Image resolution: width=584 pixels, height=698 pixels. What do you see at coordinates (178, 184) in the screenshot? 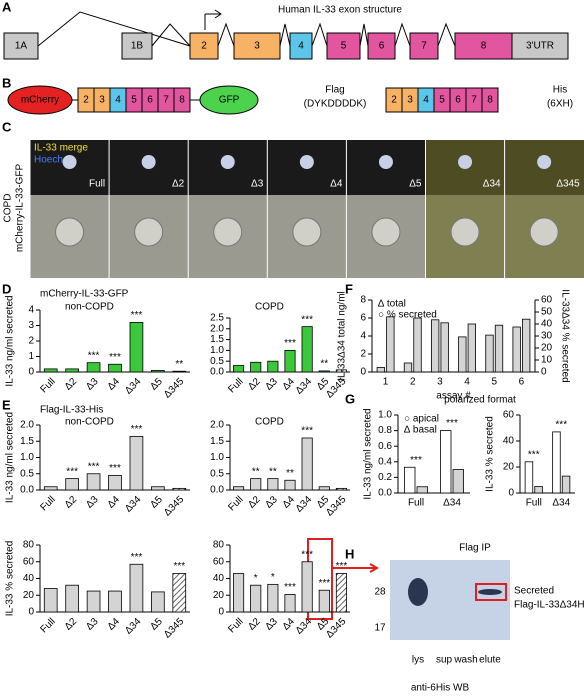
I see `image-label: Δ2` at bounding box center [178, 184].